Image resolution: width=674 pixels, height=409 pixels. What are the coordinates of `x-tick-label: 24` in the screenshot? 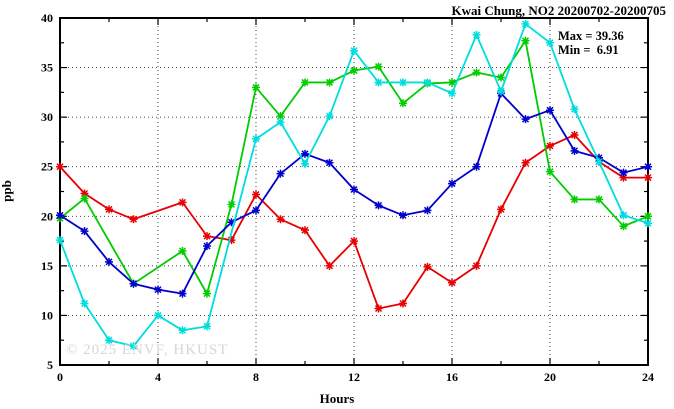 It's located at (648, 377).